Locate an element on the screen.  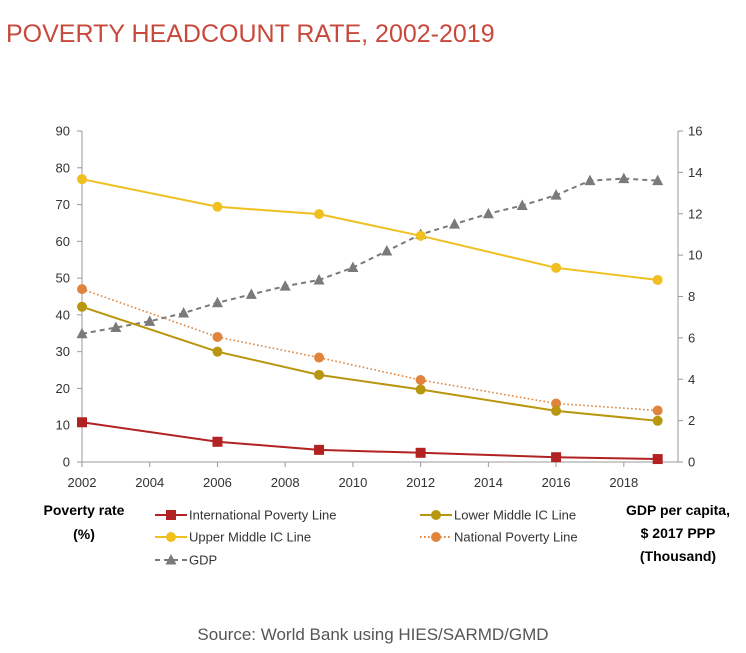
left-axis-title-line-1: Poverty rate is located at coordinates (84, 510).